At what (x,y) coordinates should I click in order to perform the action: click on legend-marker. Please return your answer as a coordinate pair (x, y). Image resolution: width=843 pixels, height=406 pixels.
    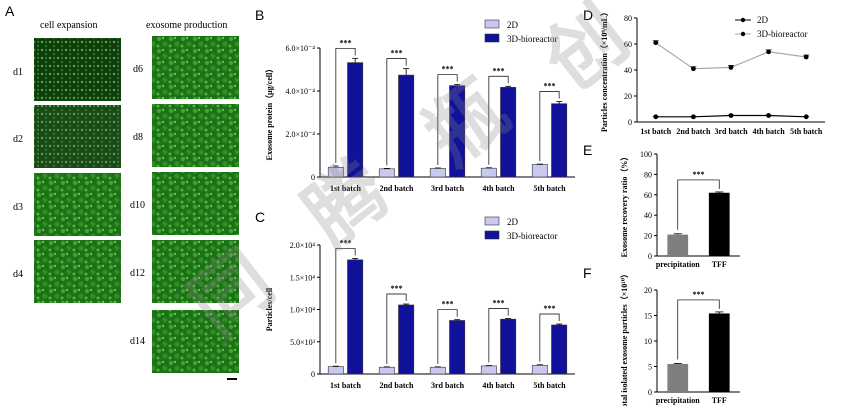
    Looking at the image, I should click on (743, 20).